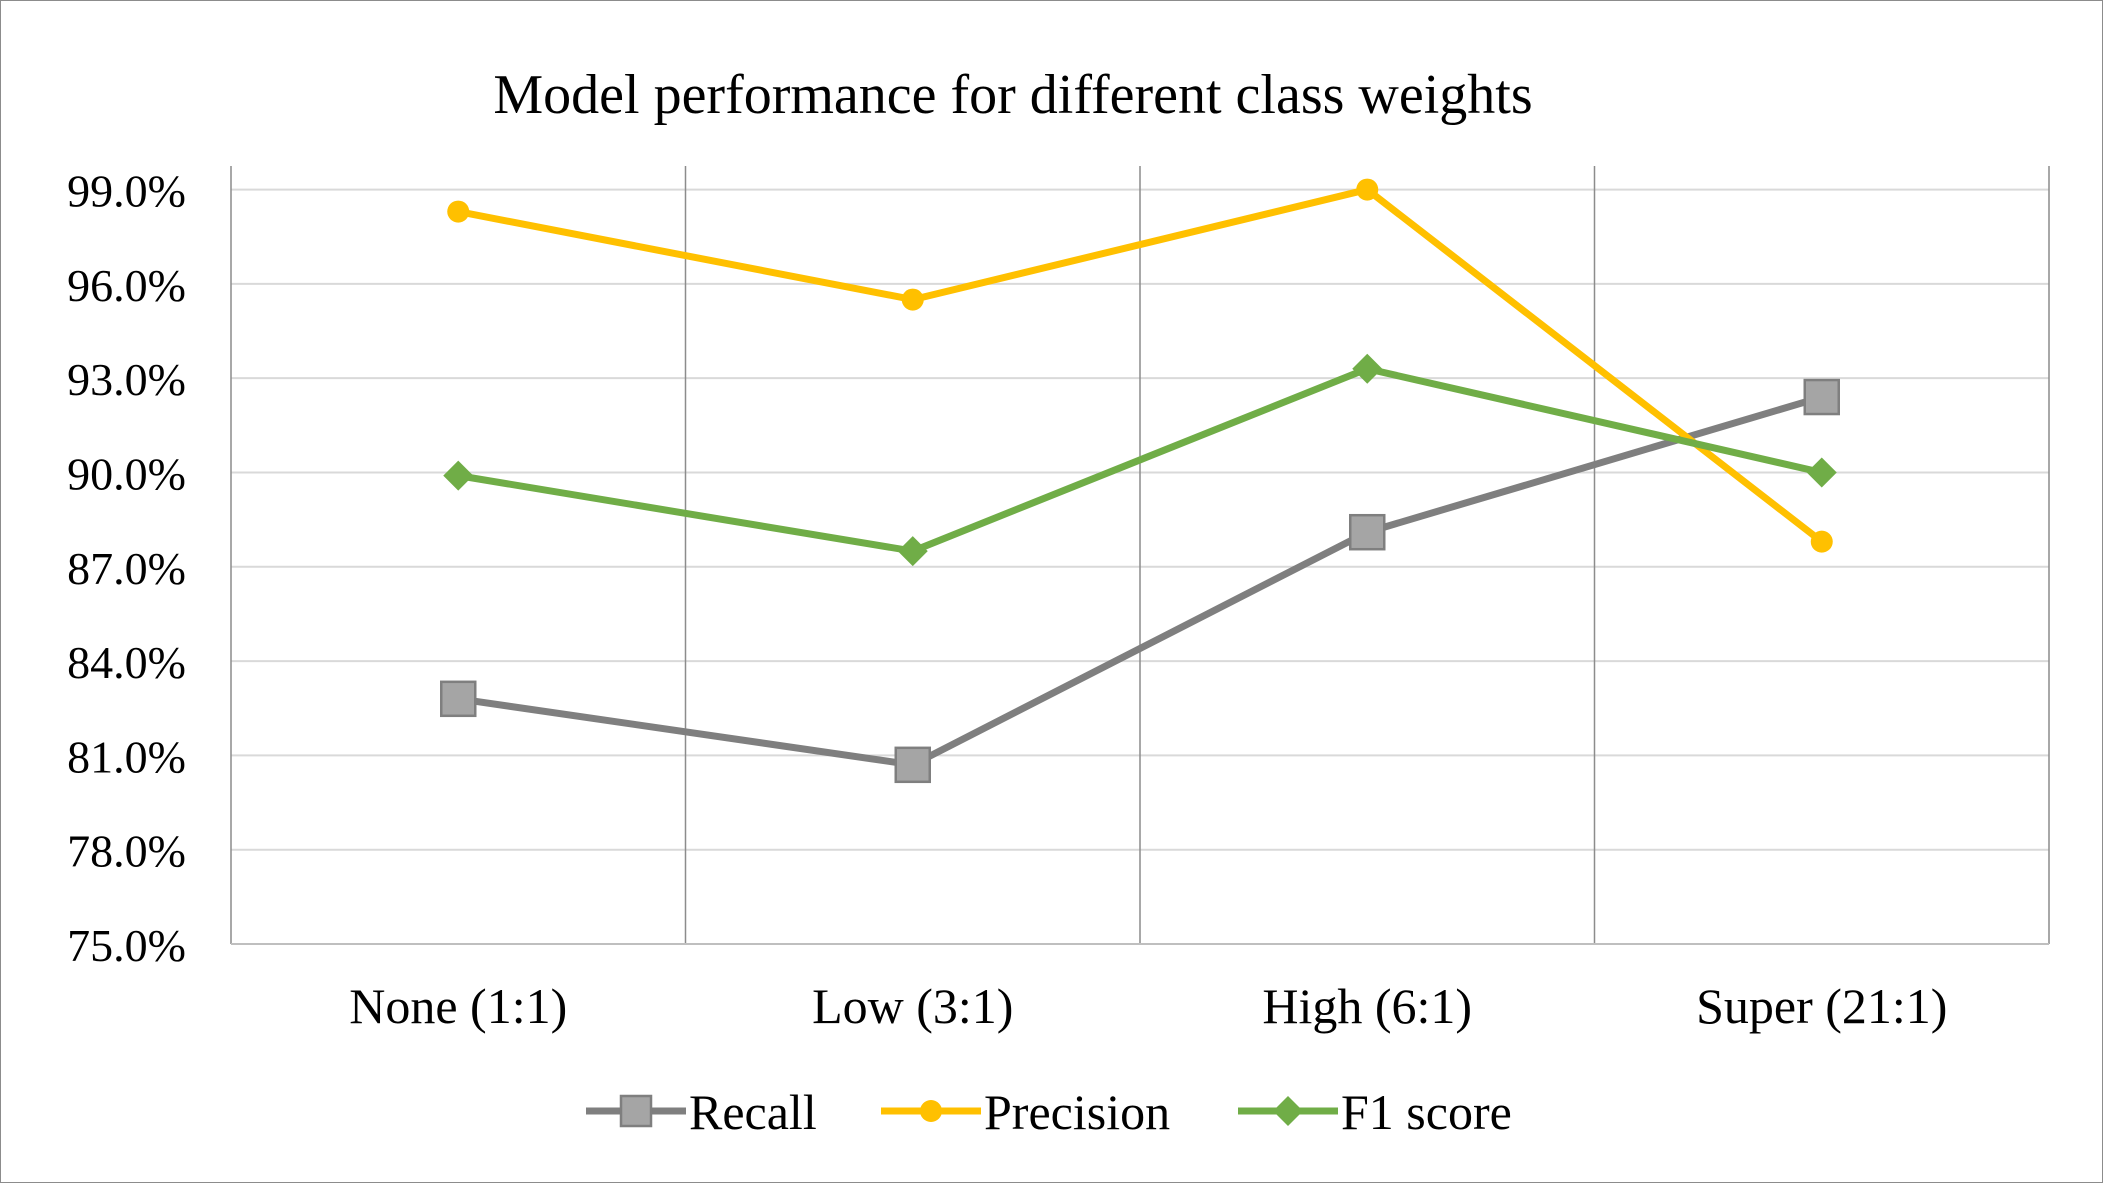 This screenshot has height=1183, width=2103. I want to click on y-tick-label: 90.0%, so click(126, 473).